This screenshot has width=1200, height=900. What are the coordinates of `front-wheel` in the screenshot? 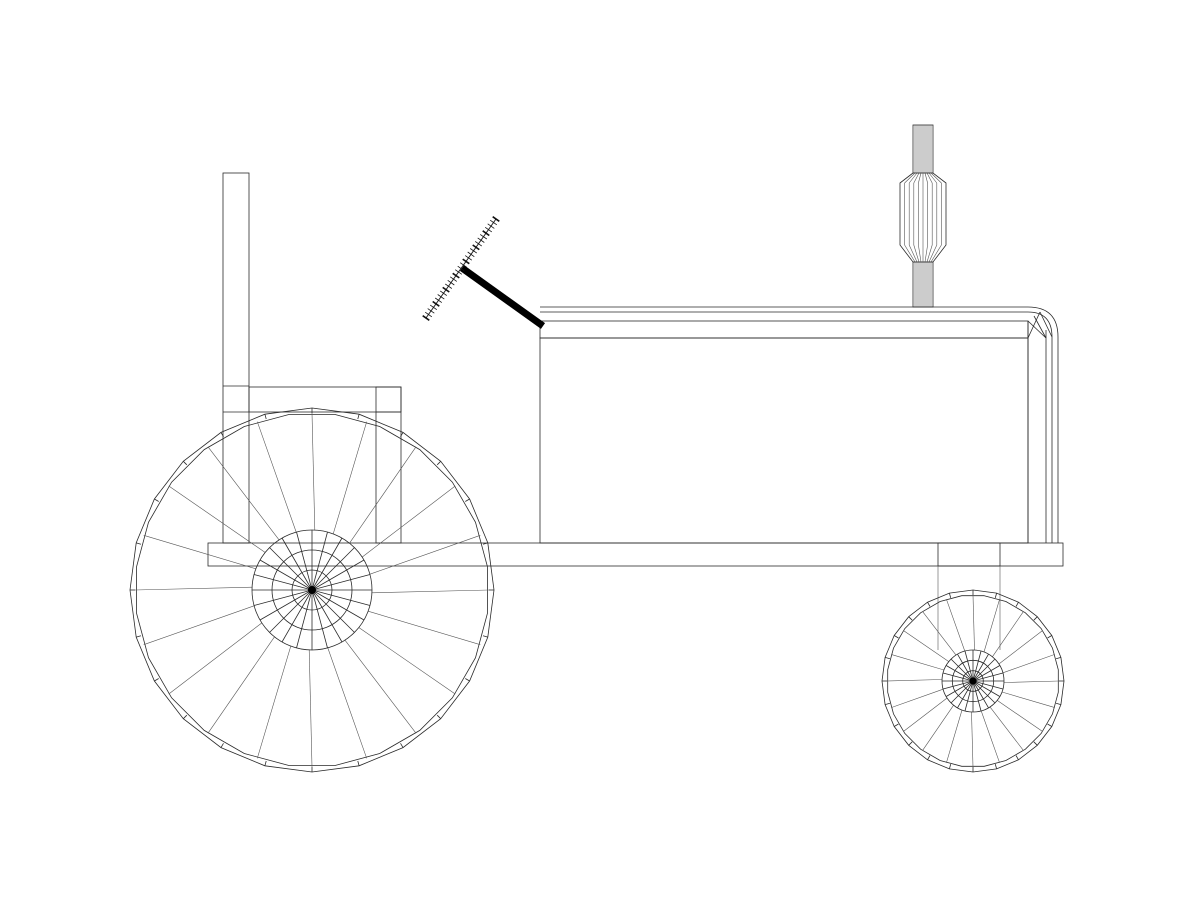 It's located at (973, 681).